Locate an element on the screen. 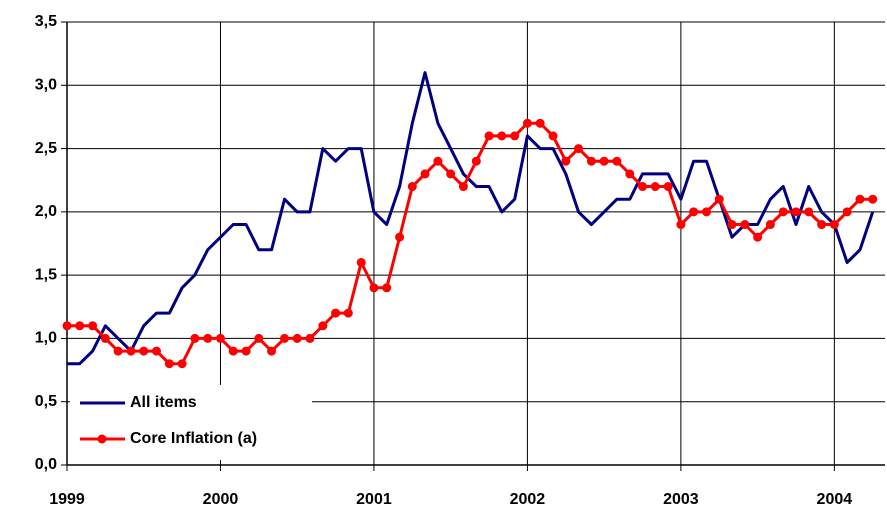 This screenshot has width=887, height=513. x-tick-label: 2001 is located at coordinates (374, 499).